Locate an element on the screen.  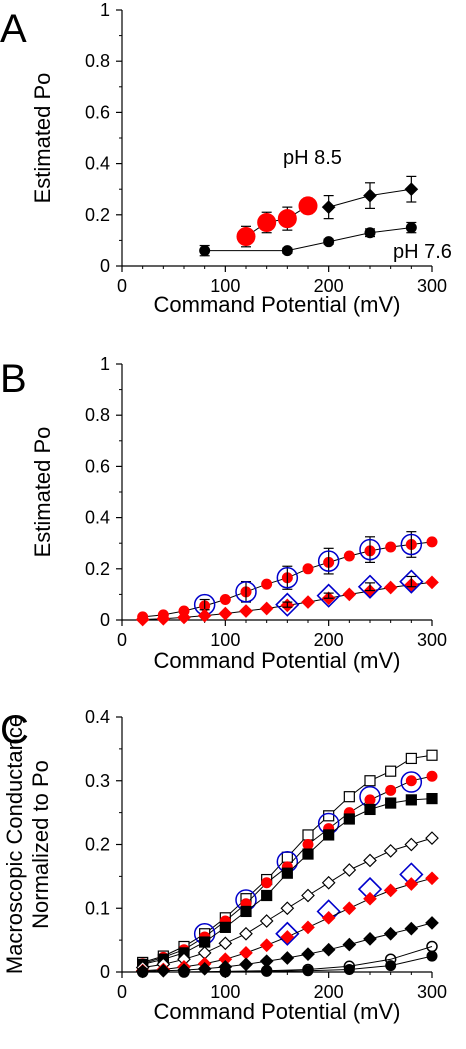
x-tick-label: 300 is located at coordinates (432, 286).